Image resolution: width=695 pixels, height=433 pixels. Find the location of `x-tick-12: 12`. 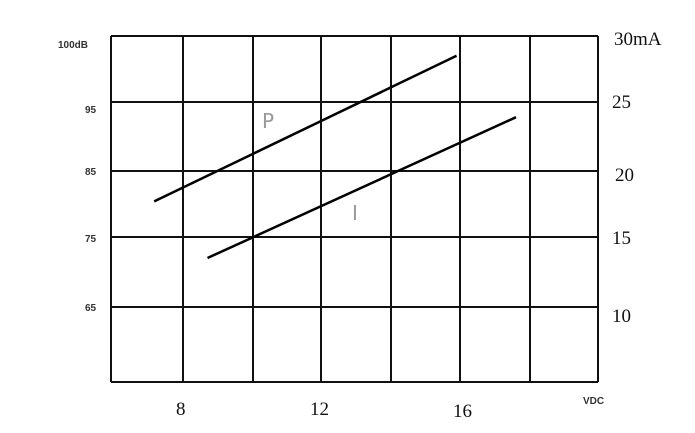

x-tick-12: 12 is located at coordinates (319, 409).